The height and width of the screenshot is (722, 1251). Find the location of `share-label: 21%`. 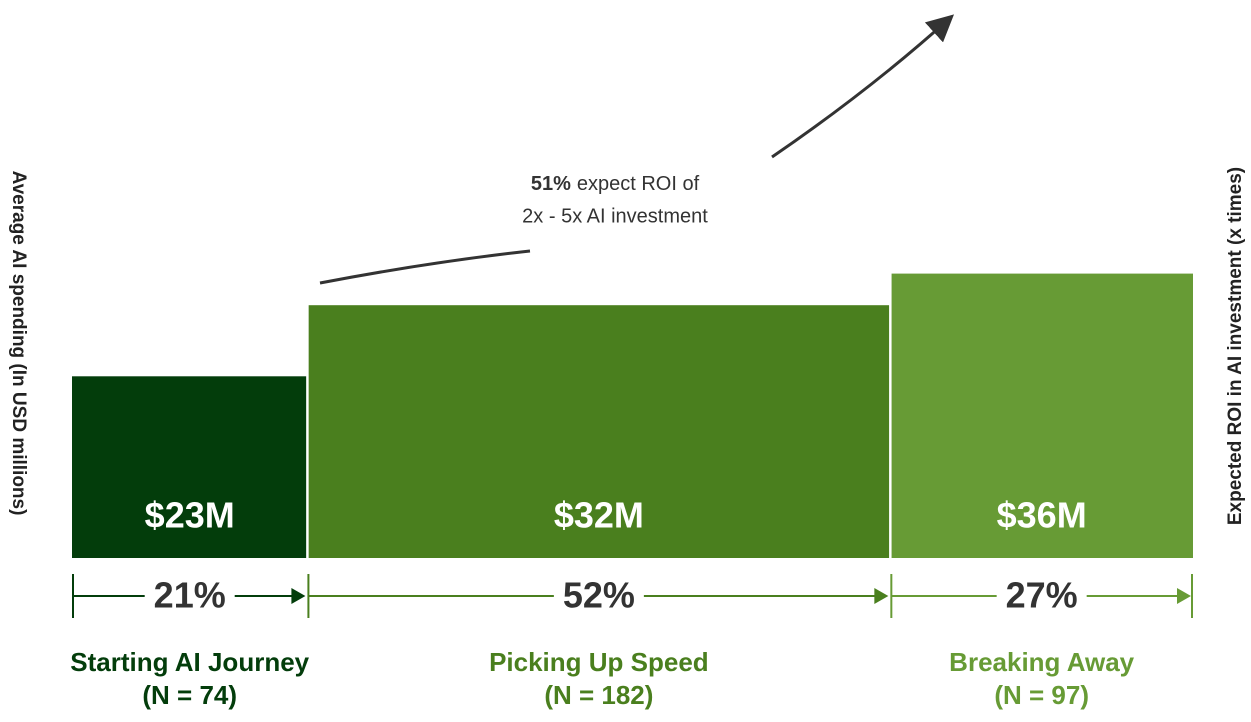

share-label: 21% is located at coordinates (190, 595).